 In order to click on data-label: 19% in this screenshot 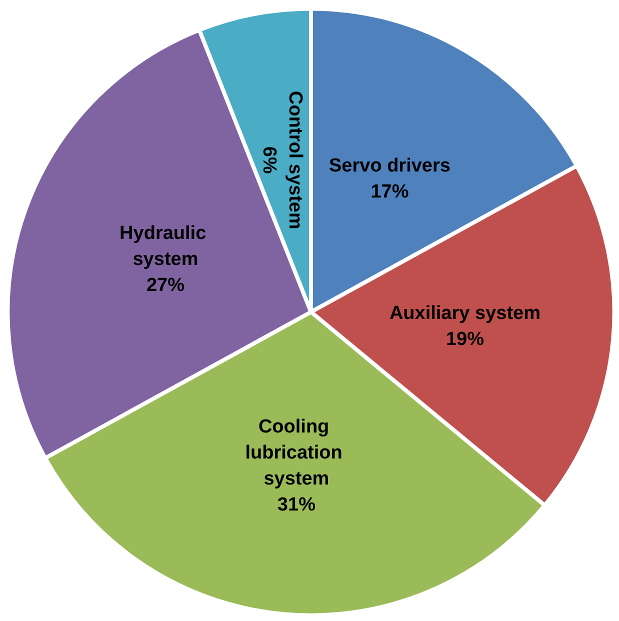, I will do `click(465, 339)`.